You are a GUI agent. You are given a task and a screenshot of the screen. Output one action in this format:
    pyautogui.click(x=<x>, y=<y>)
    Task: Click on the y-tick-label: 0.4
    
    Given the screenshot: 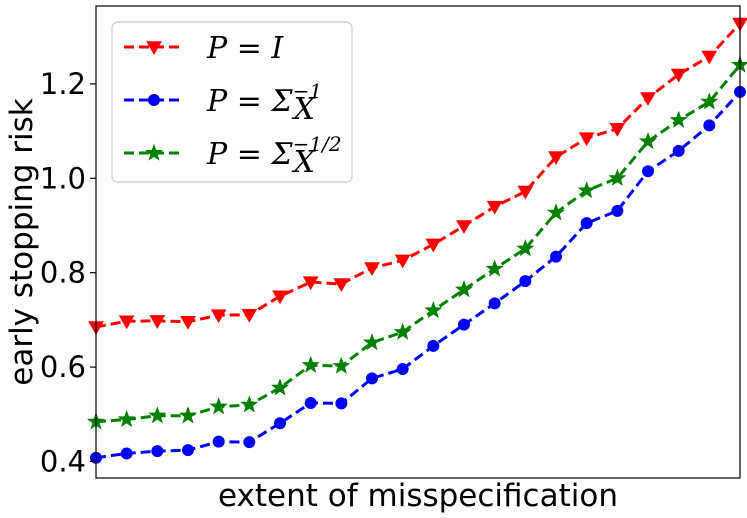 What is the action you would take?
    pyautogui.click(x=63, y=461)
    